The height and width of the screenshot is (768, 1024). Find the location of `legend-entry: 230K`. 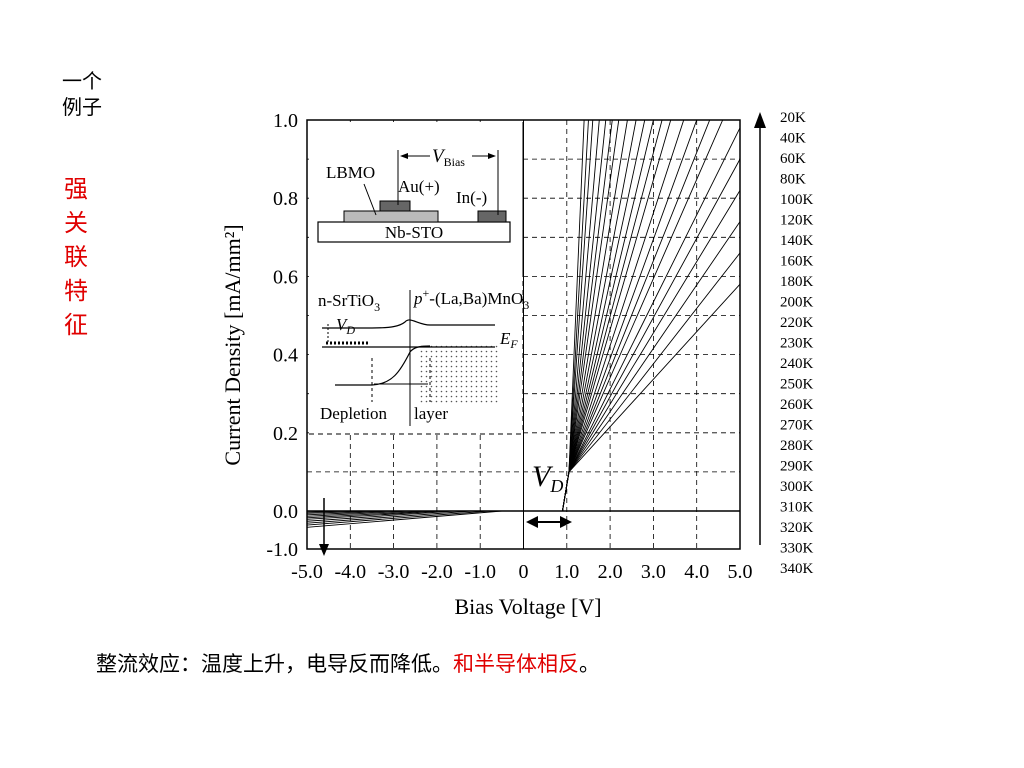

legend-entry: 230K is located at coordinates (797, 344).